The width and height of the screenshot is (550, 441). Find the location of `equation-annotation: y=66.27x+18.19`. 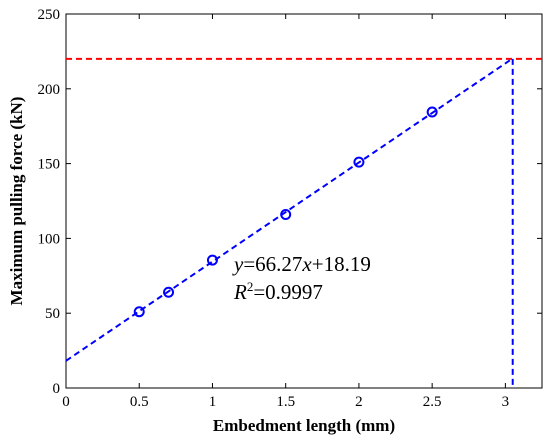

equation-annotation: y=66.27x+18.19 is located at coordinates (301, 264).